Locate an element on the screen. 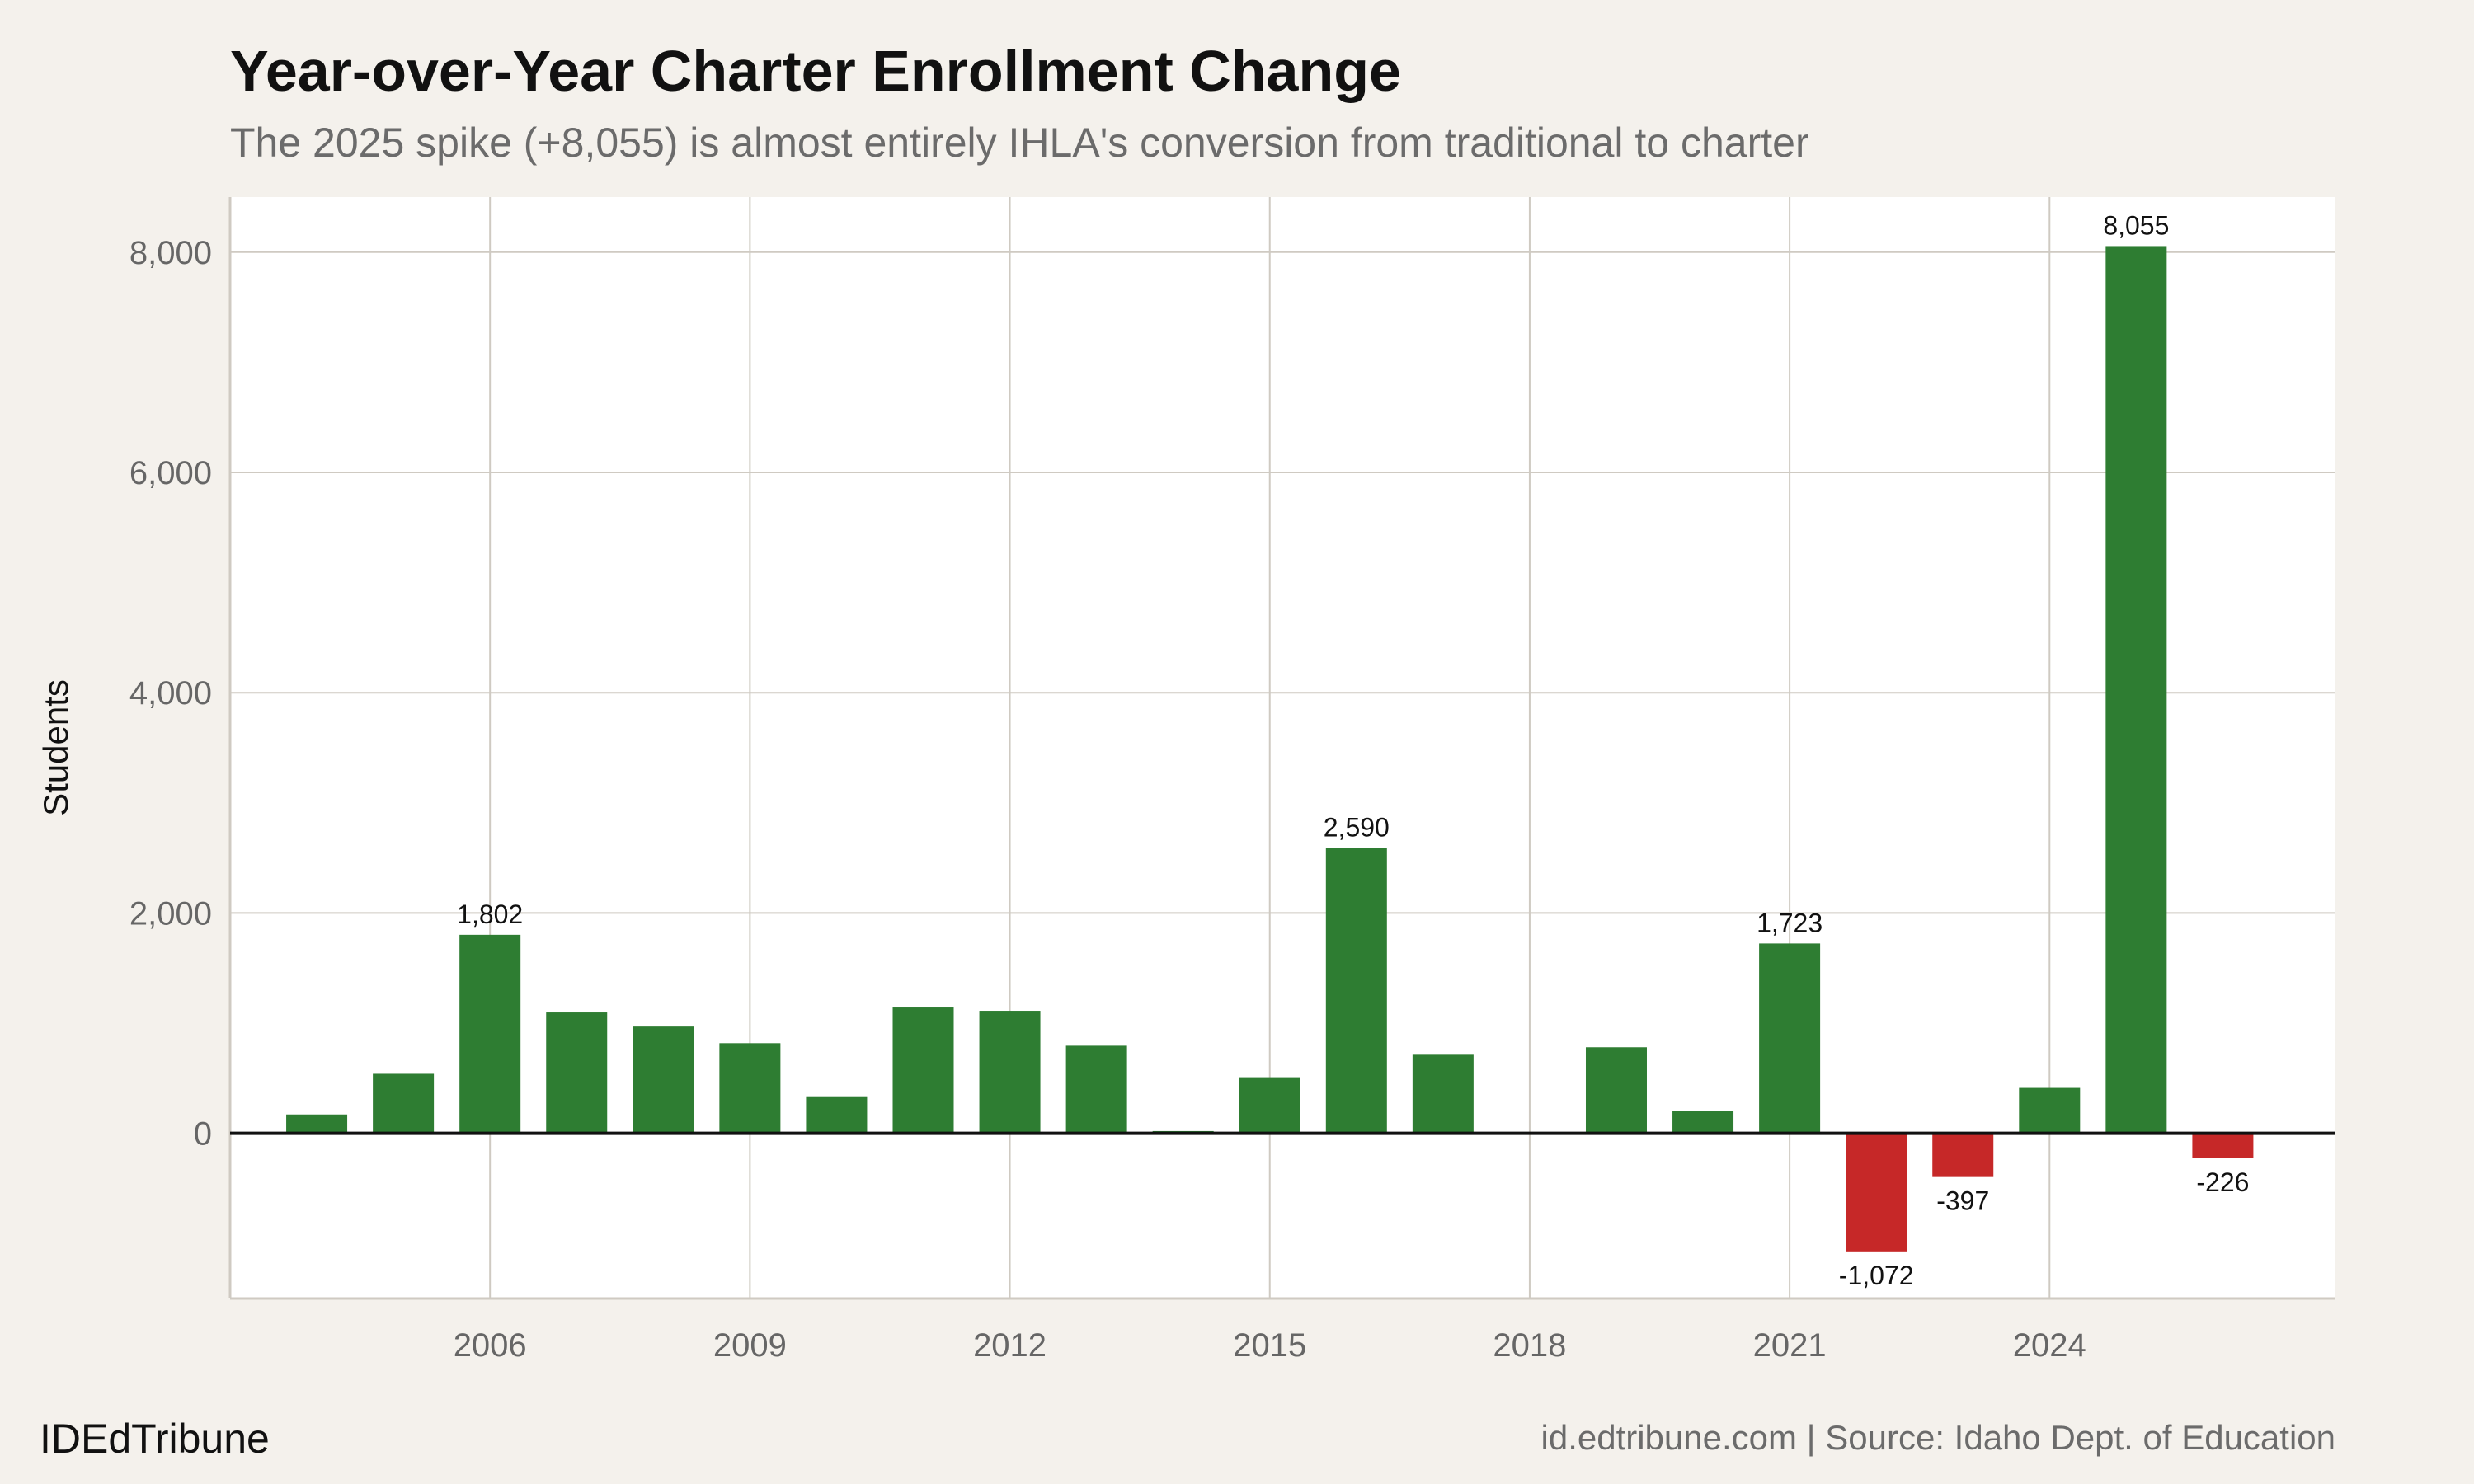 The width and height of the screenshot is (2474, 1484). bar-2005 is located at coordinates (404, 1103).